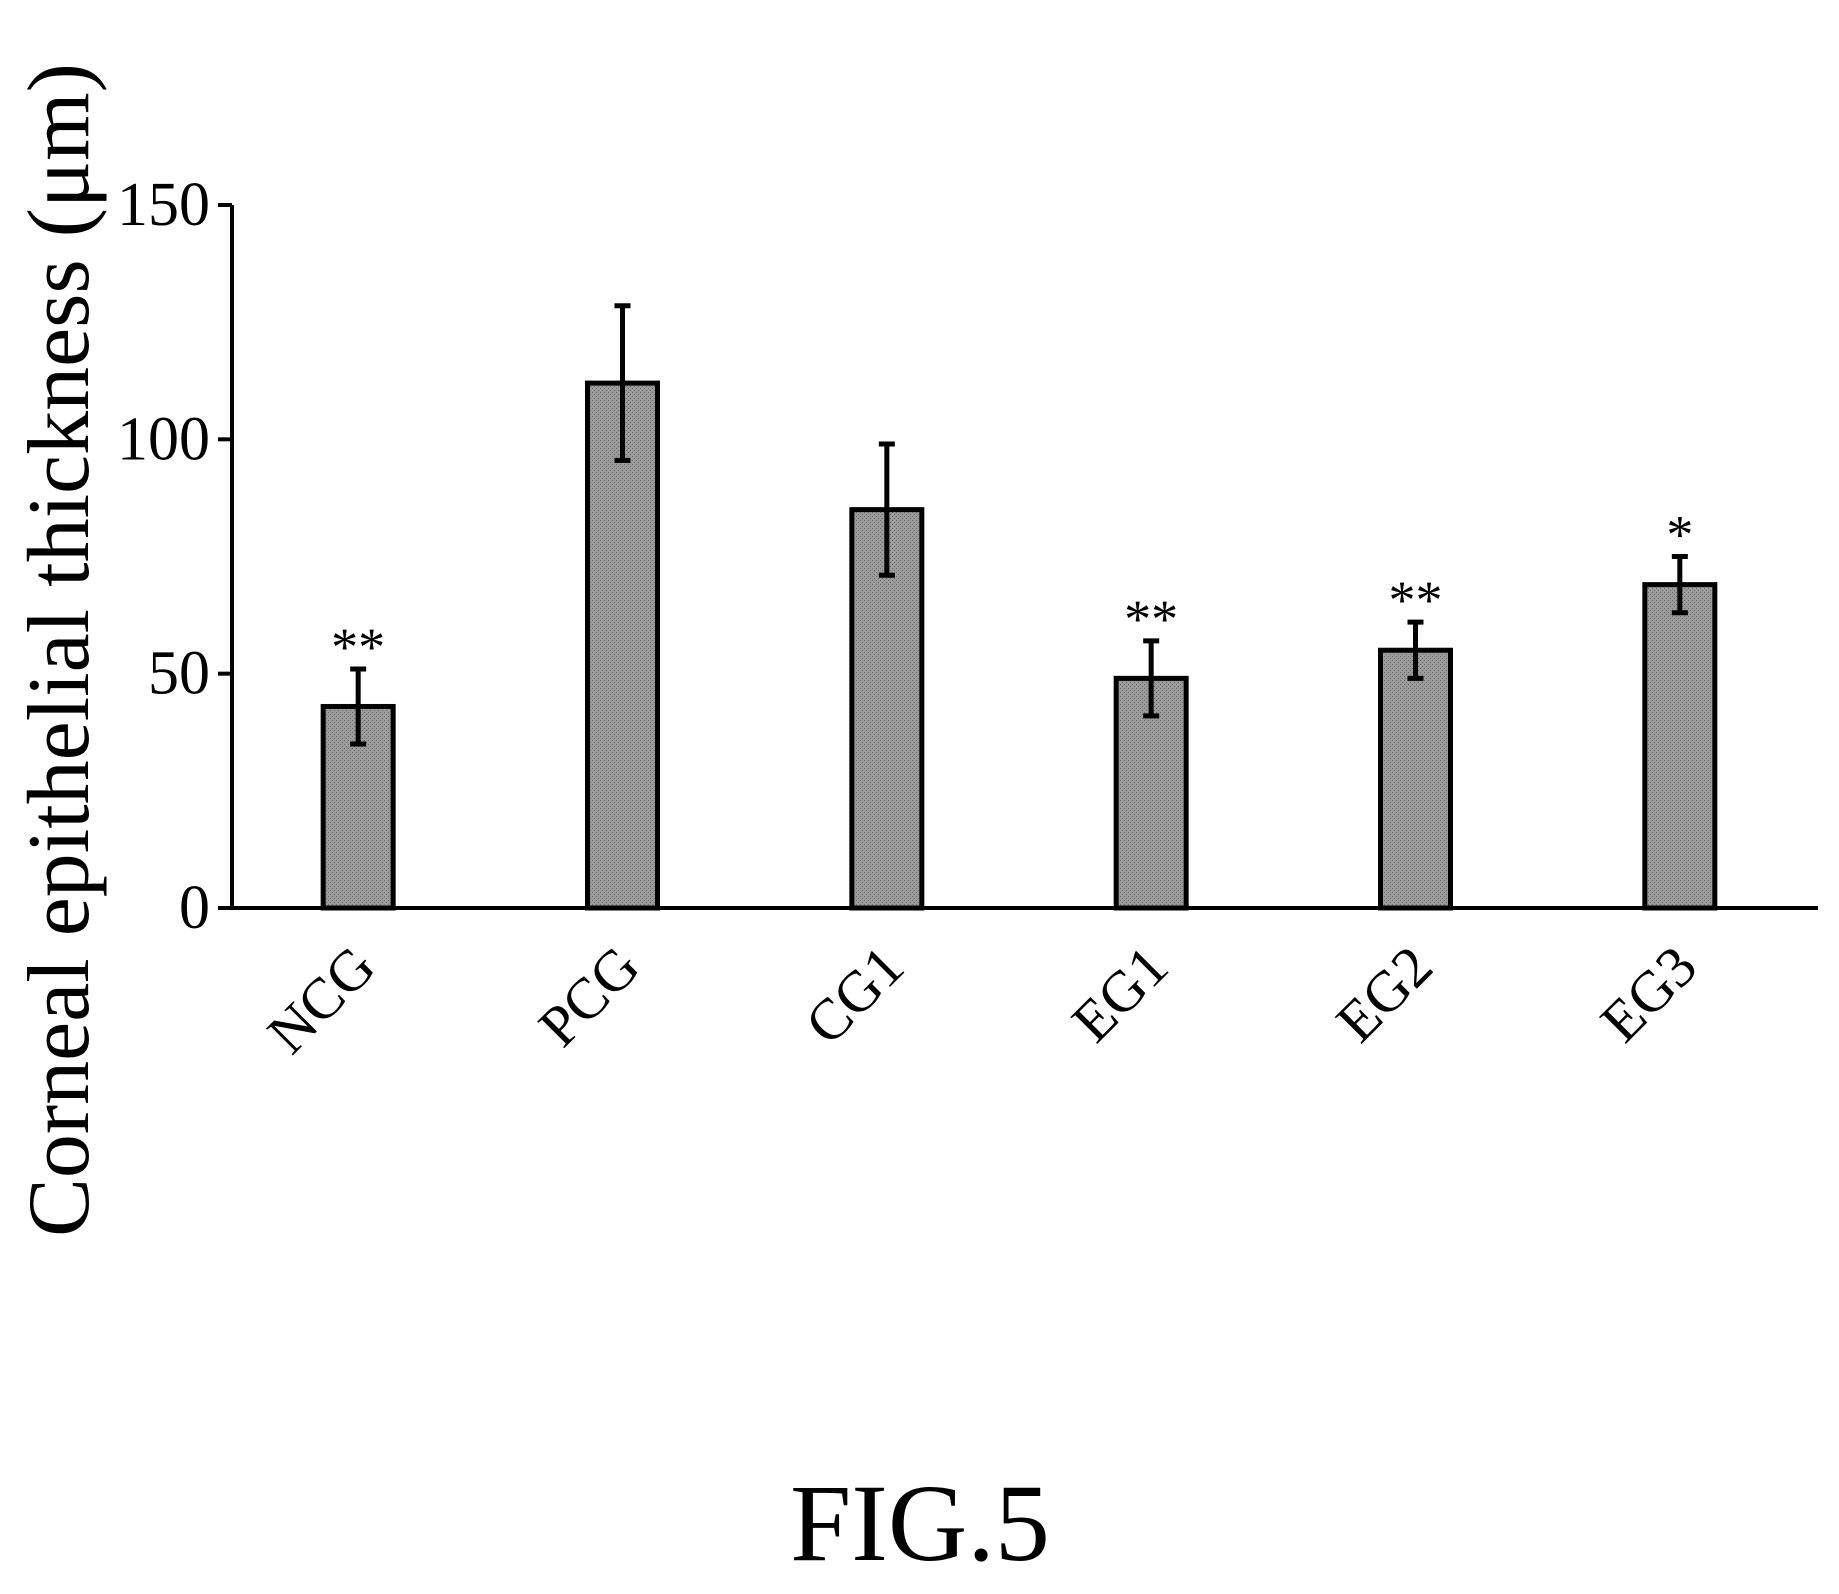 This screenshot has width=1839, height=1594. I want to click on bar-eg3, so click(1680, 746).